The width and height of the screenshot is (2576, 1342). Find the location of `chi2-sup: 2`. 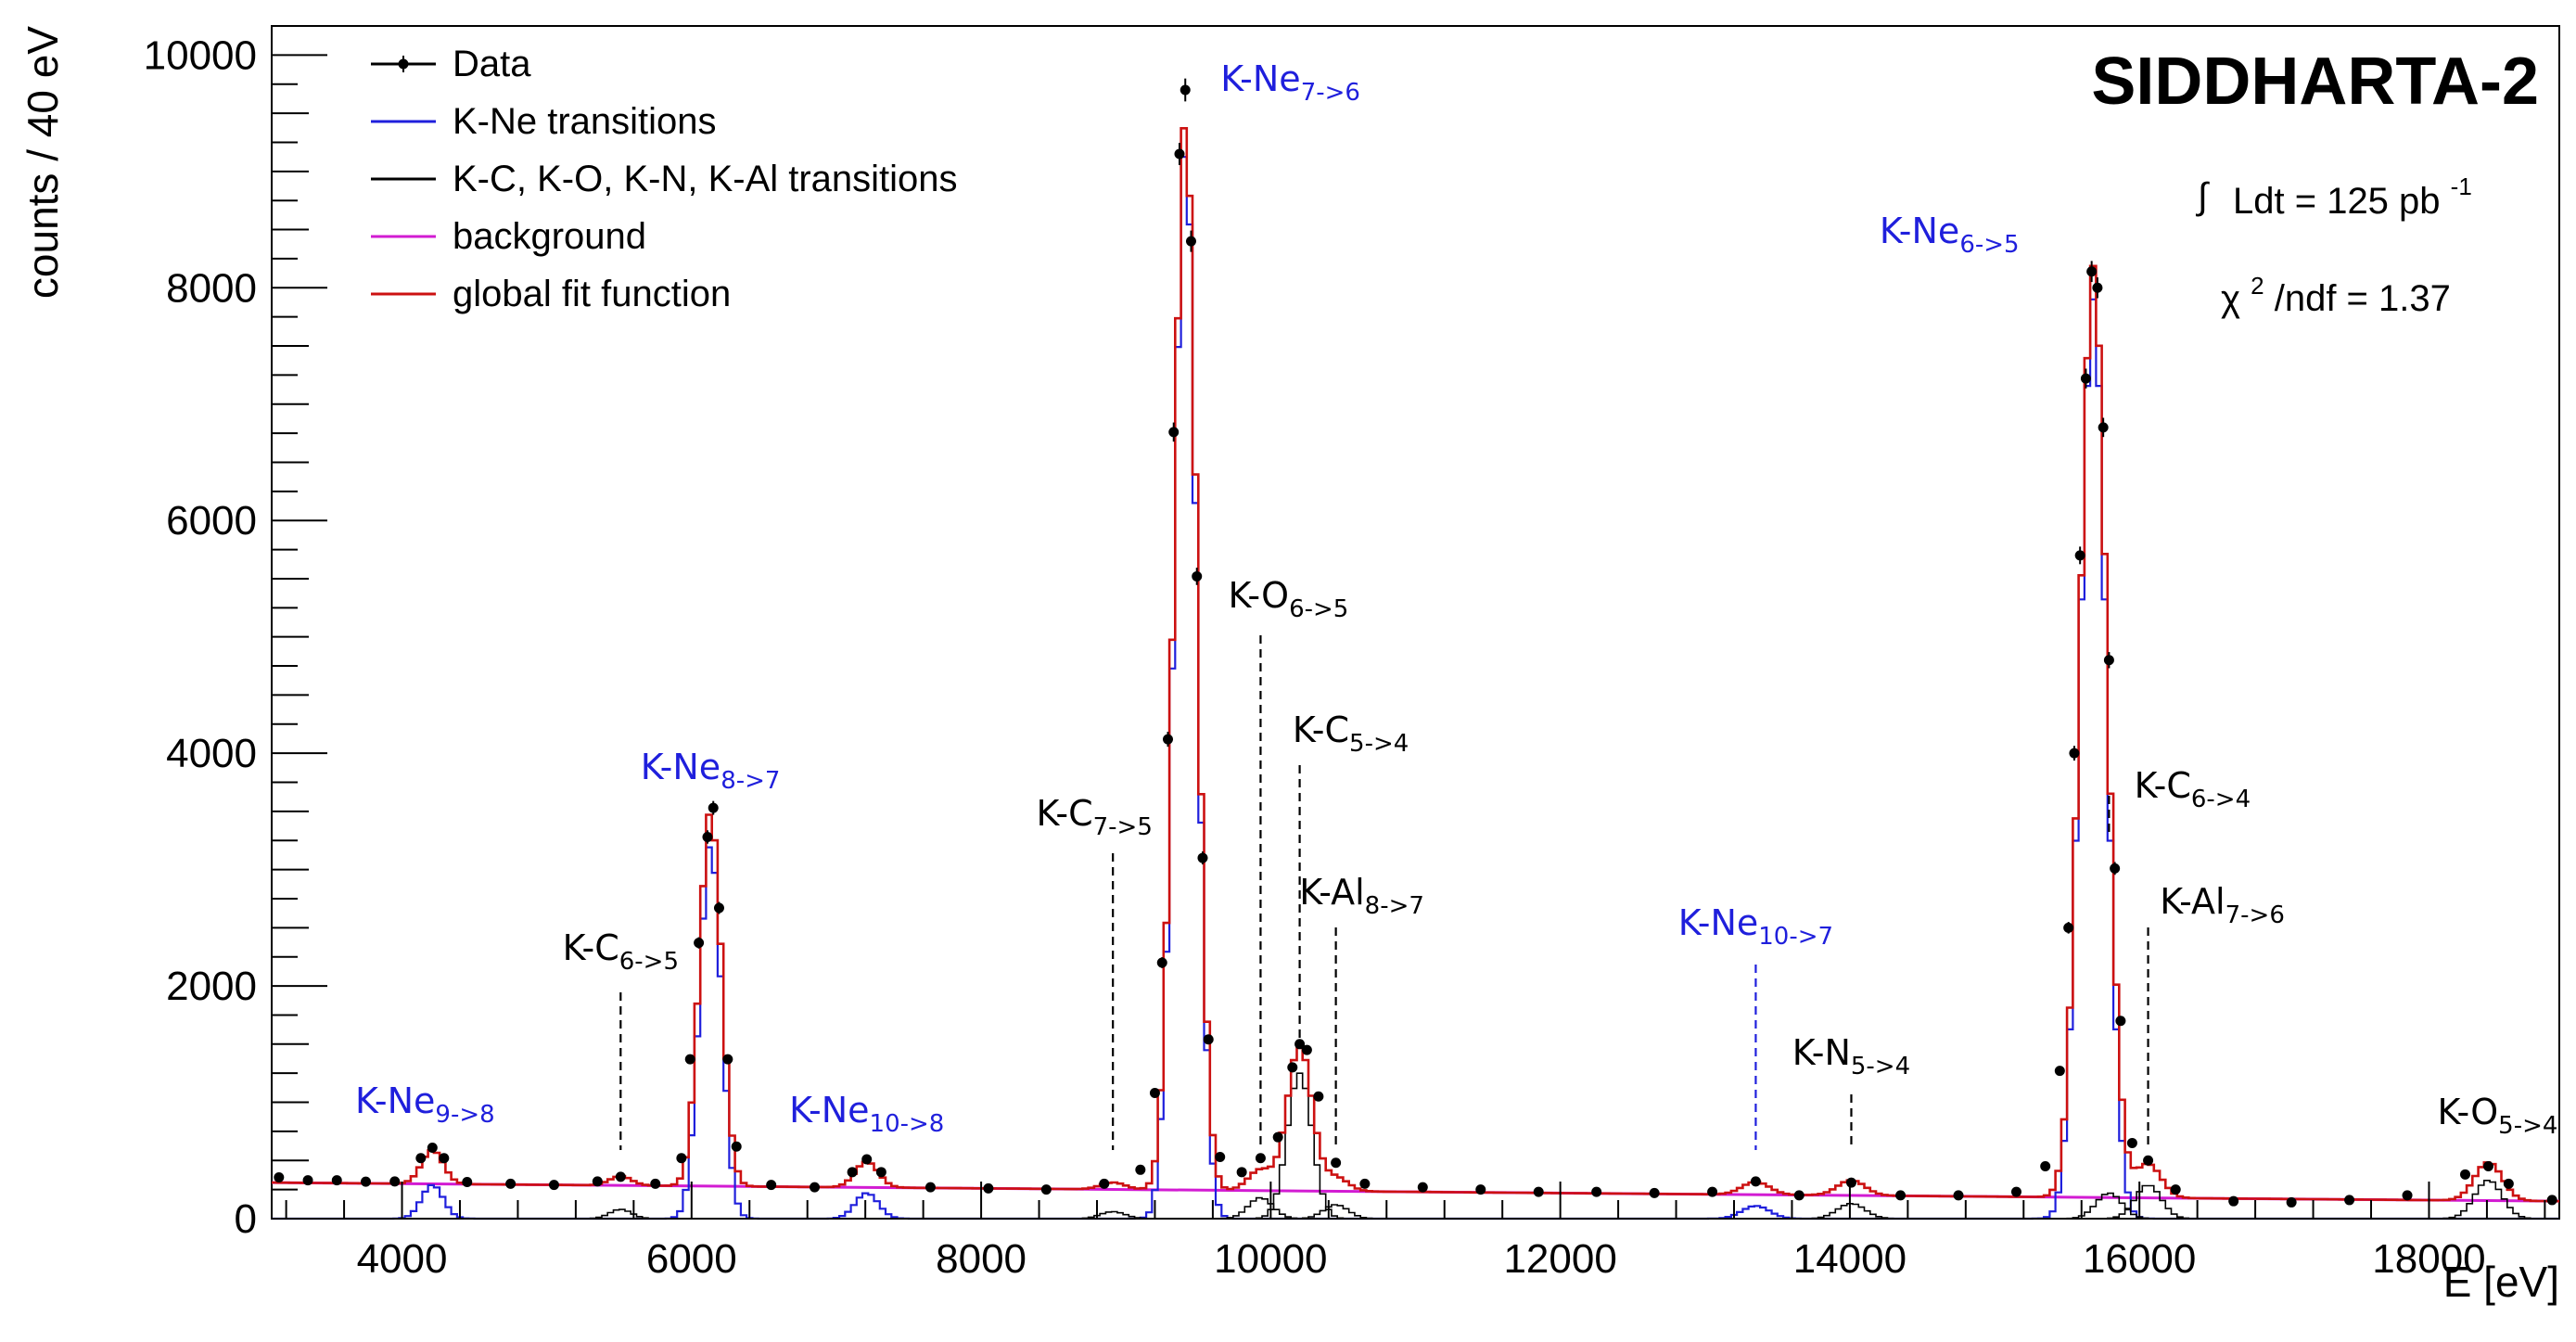

chi2-sup: 2 is located at coordinates (2258, 286).